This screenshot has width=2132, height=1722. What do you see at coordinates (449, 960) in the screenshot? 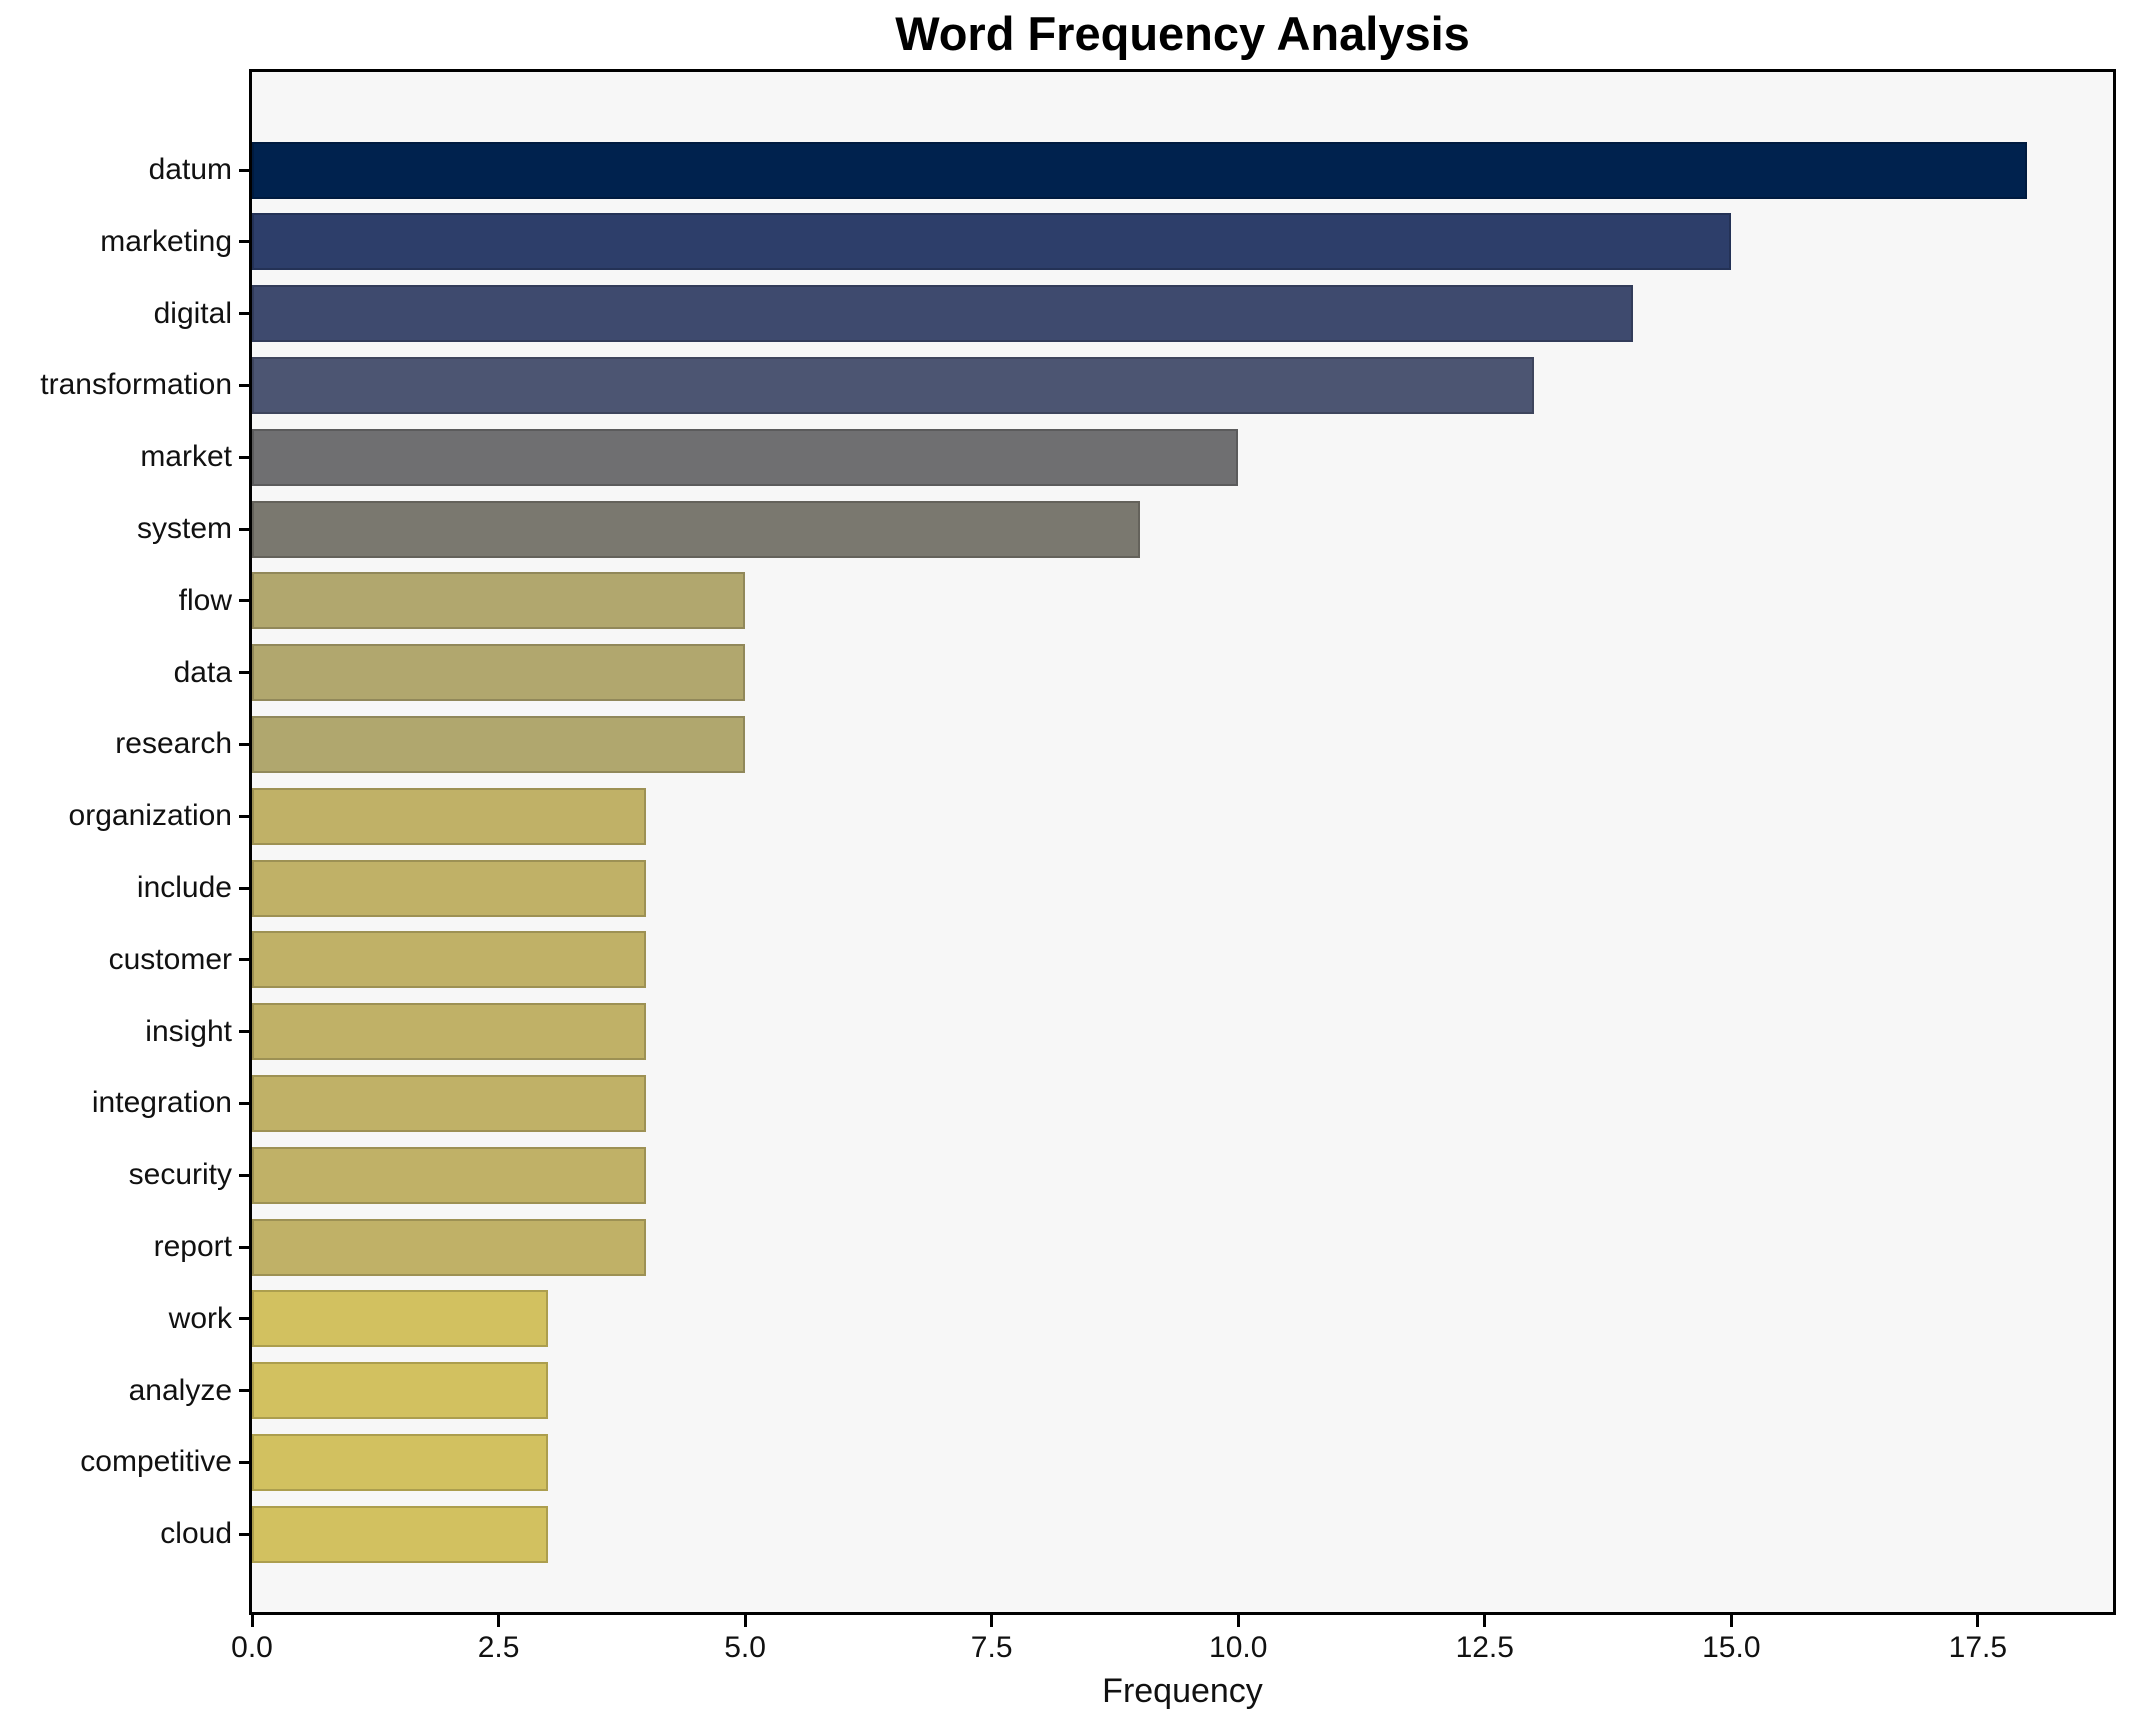
I see `bar-customer` at bounding box center [449, 960].